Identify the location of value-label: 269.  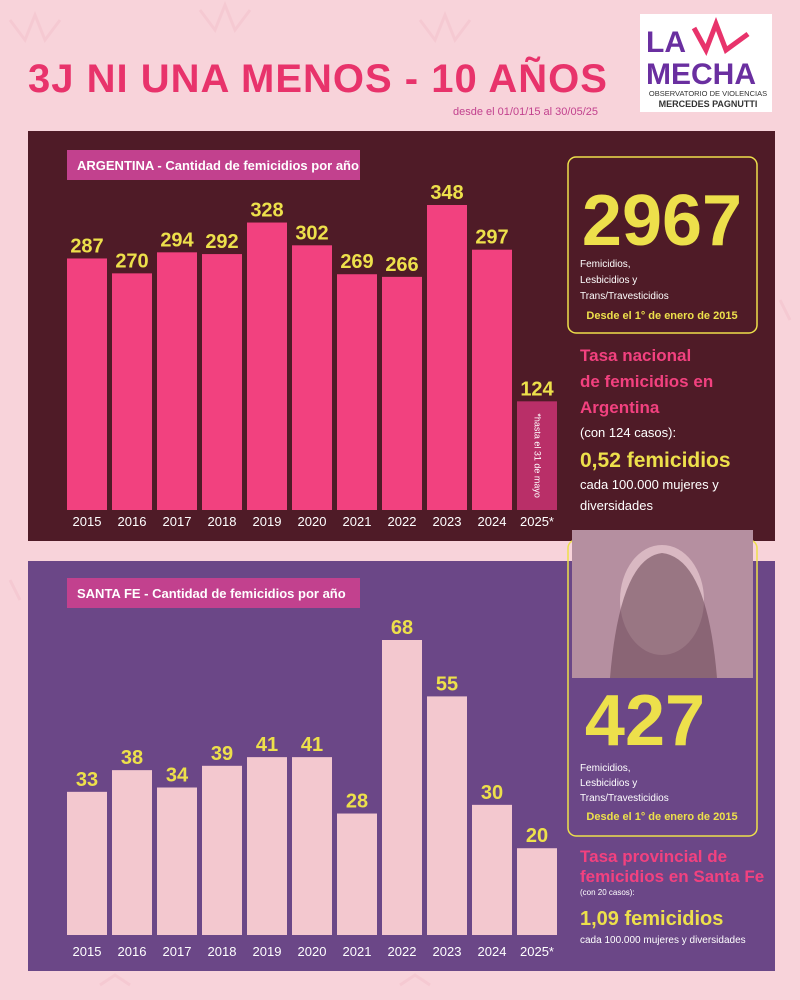
(356, 262).